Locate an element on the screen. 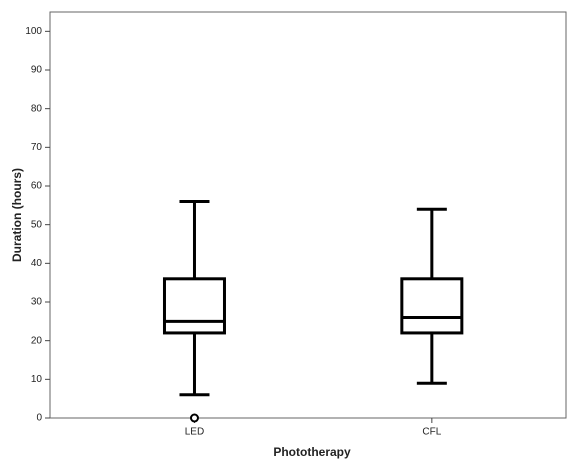 The width and height of the screenshot is (571, 462). y-tick-label: 0 is located at coordinates (39, 418).